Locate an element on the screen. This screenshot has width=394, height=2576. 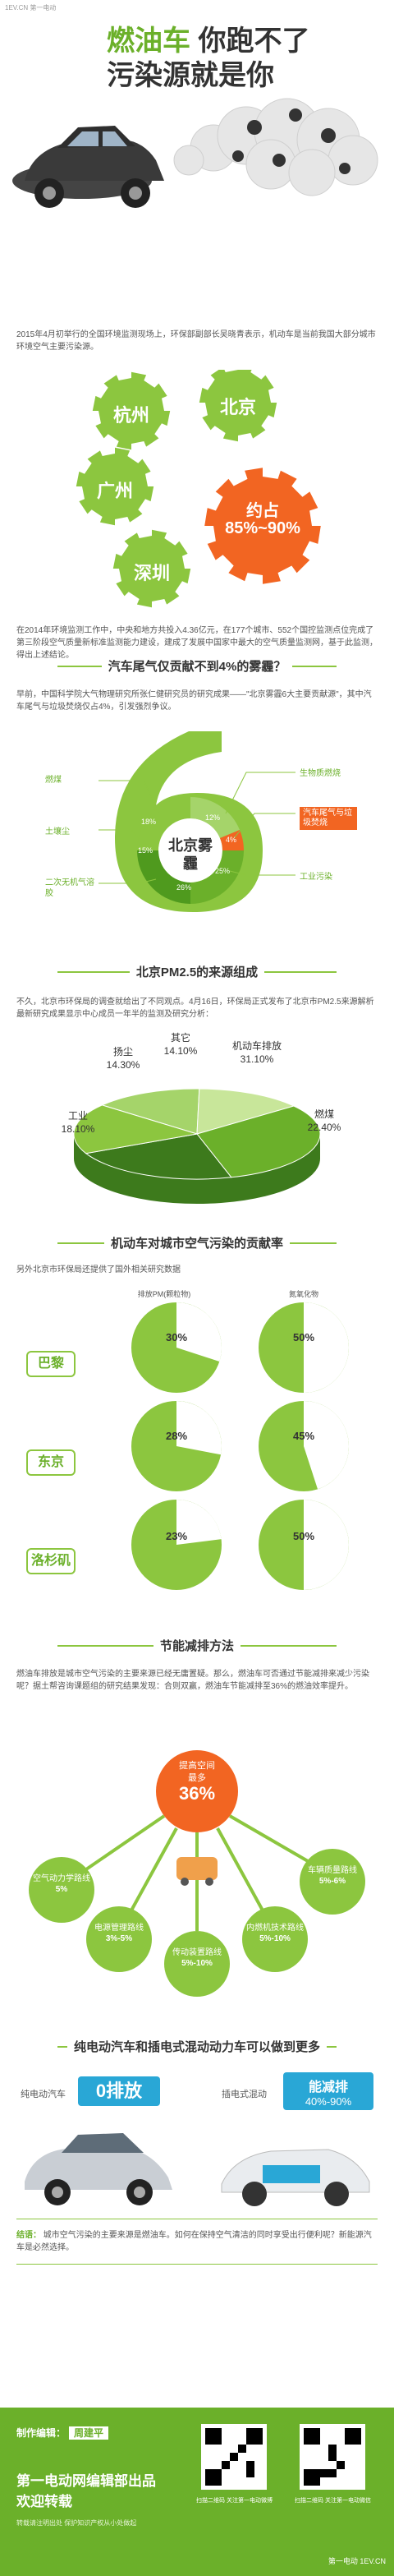
six-pct-biomass: 12% is located at coordinates (213, 817).